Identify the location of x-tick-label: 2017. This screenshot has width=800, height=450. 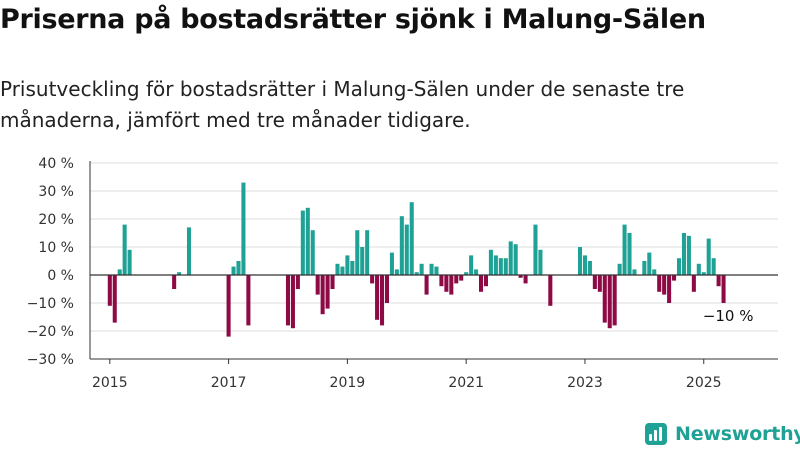
(229, 383).